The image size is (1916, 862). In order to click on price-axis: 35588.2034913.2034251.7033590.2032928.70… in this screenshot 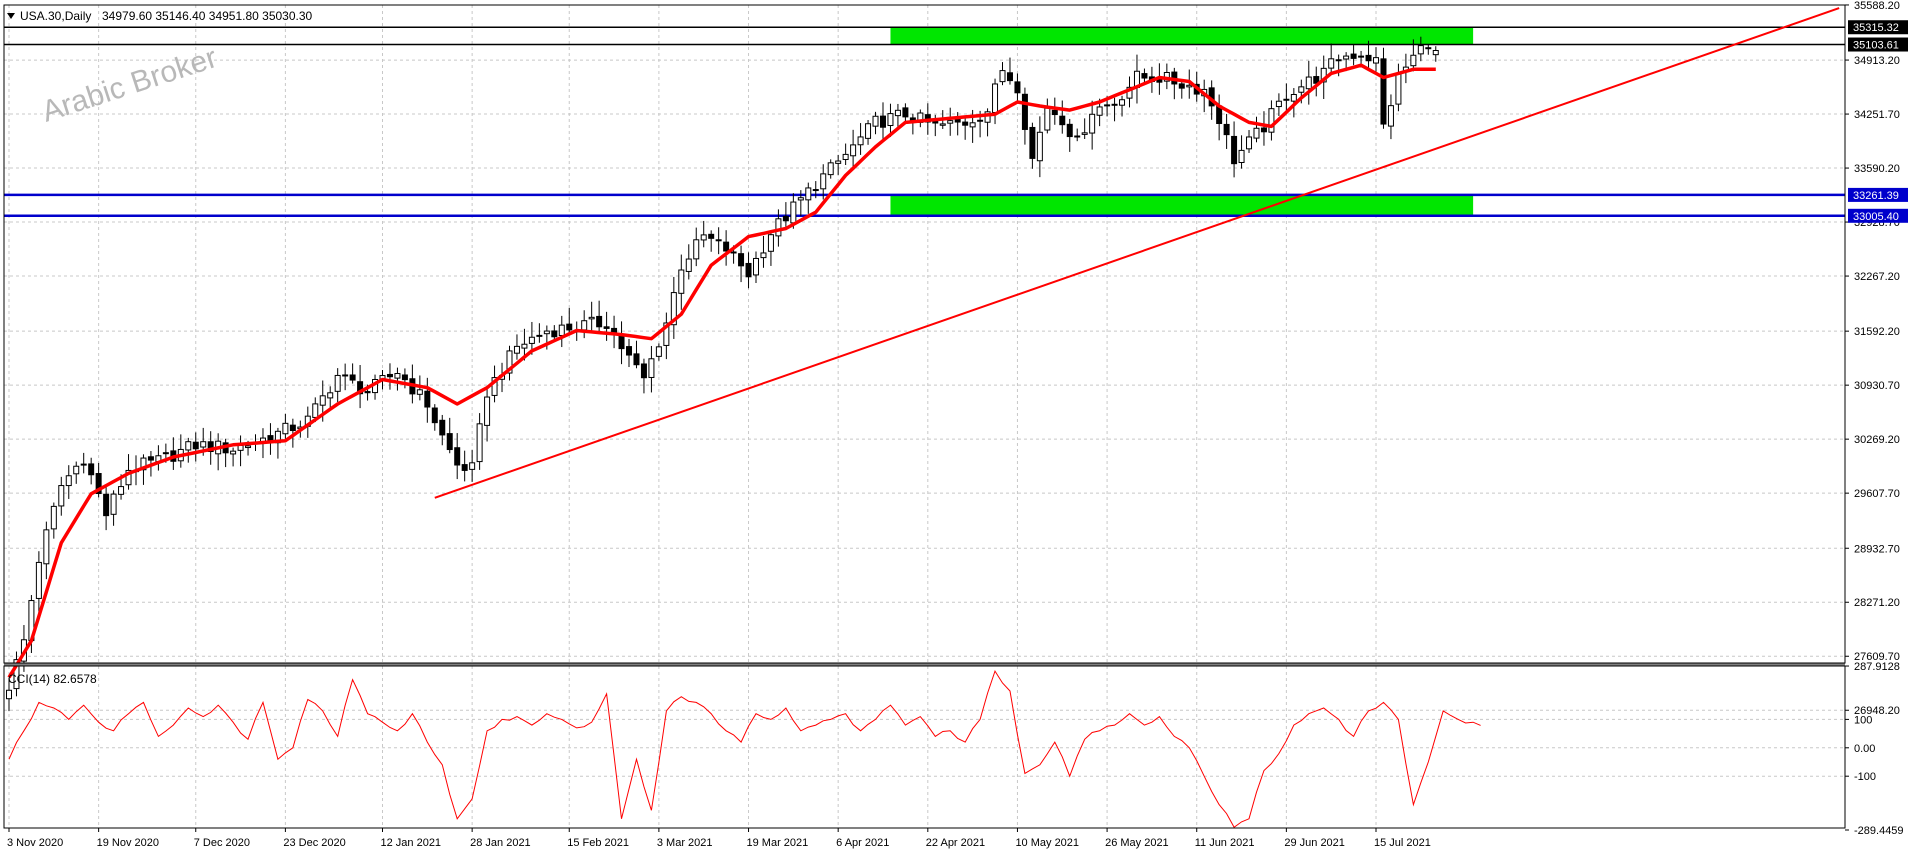, I will do `click(1872, 358)`.